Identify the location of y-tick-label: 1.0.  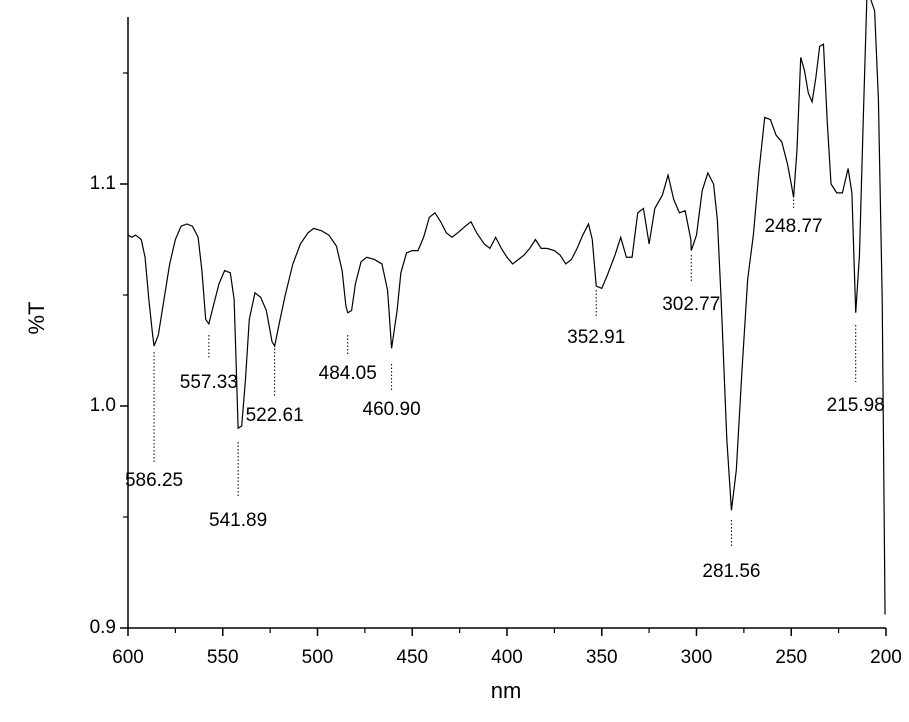
(103, 405).